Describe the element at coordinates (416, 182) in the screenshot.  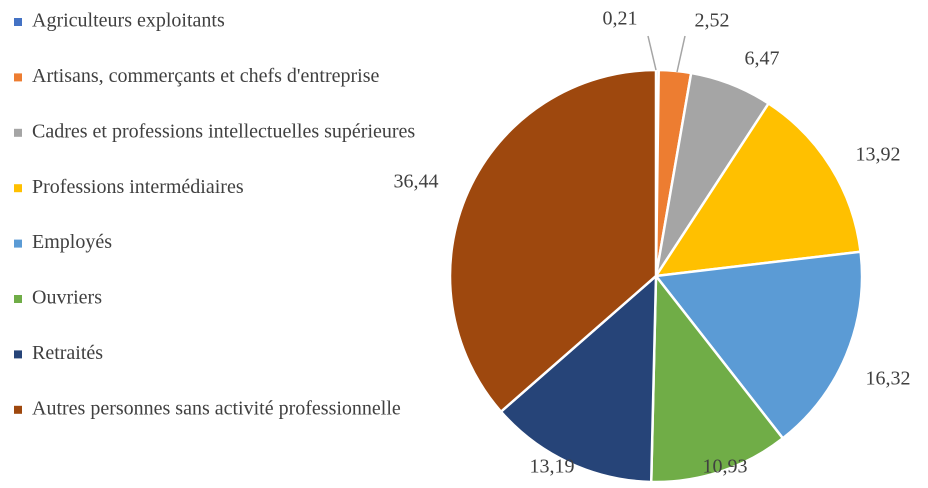
I see `data-label: 36,44` at that location.